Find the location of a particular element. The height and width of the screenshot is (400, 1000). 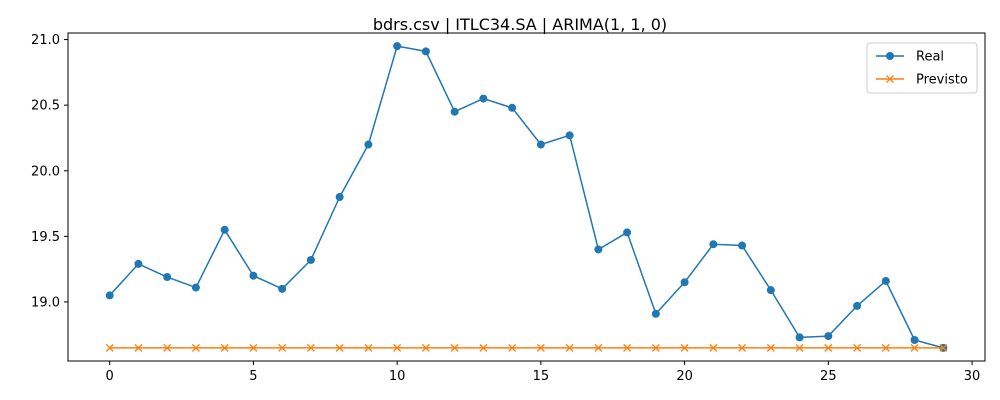

y-tick-label: 19.5 is located at coordinates (45, 237).